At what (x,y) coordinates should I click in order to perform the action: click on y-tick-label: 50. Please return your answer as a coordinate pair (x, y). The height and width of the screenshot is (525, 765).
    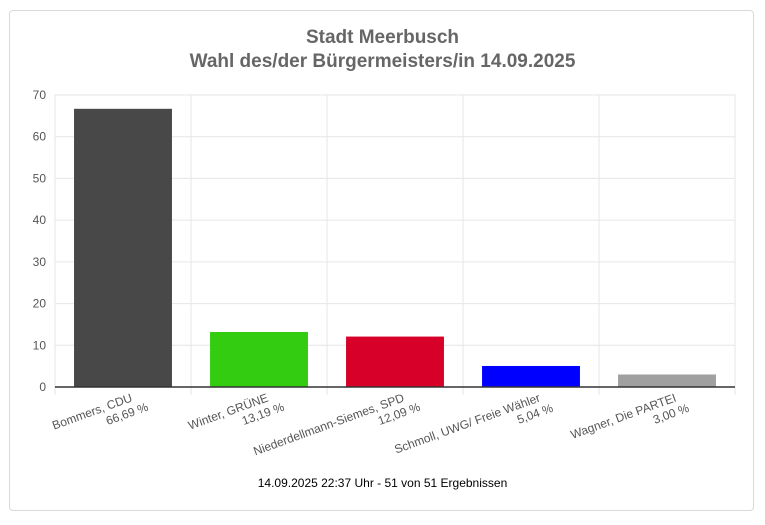
    Looking at the image, I should click on (40, 178).